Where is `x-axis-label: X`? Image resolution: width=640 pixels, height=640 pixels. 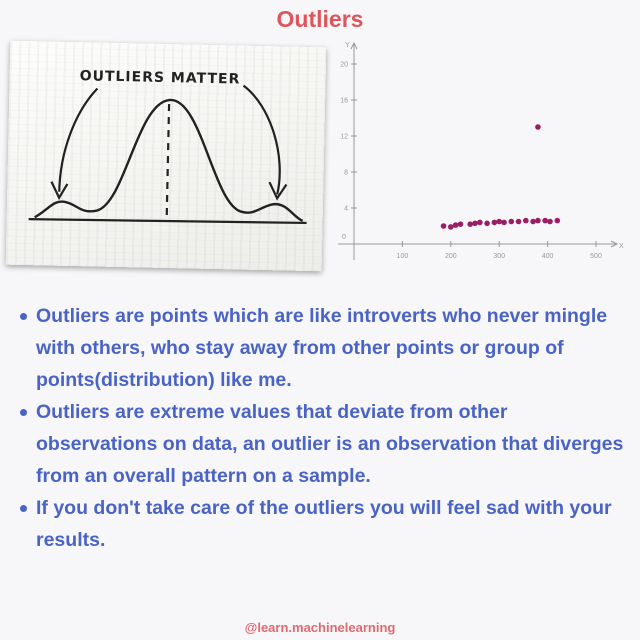
x-axis-label: X is located at coordinates (621, 246).